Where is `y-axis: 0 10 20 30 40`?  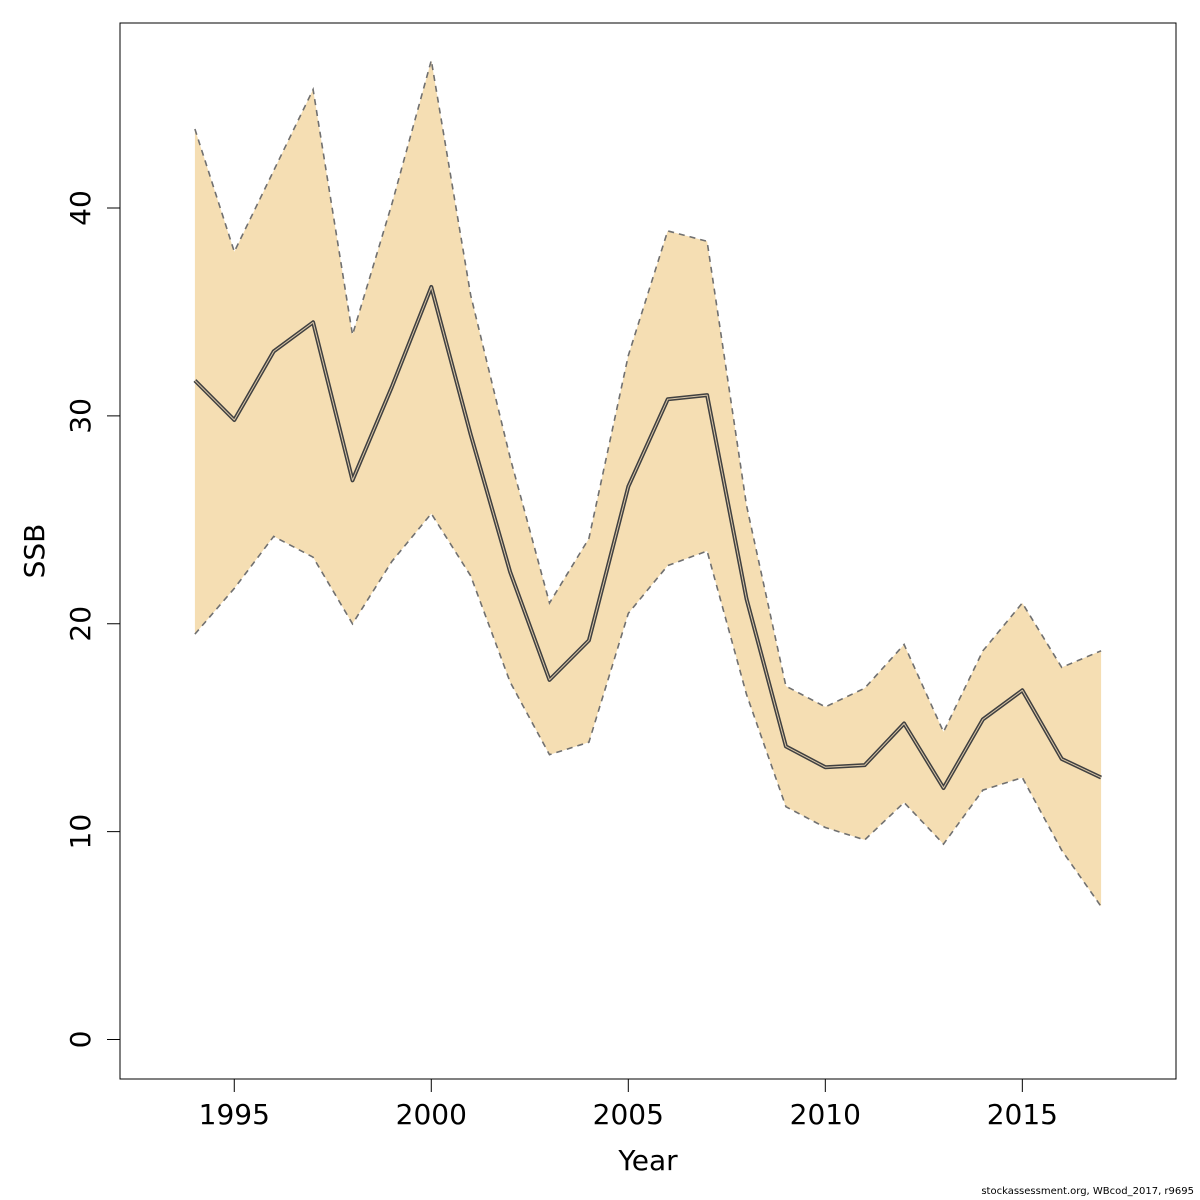
y-axis: 0 10 20 30 40 is located at coordinates (92, 619).